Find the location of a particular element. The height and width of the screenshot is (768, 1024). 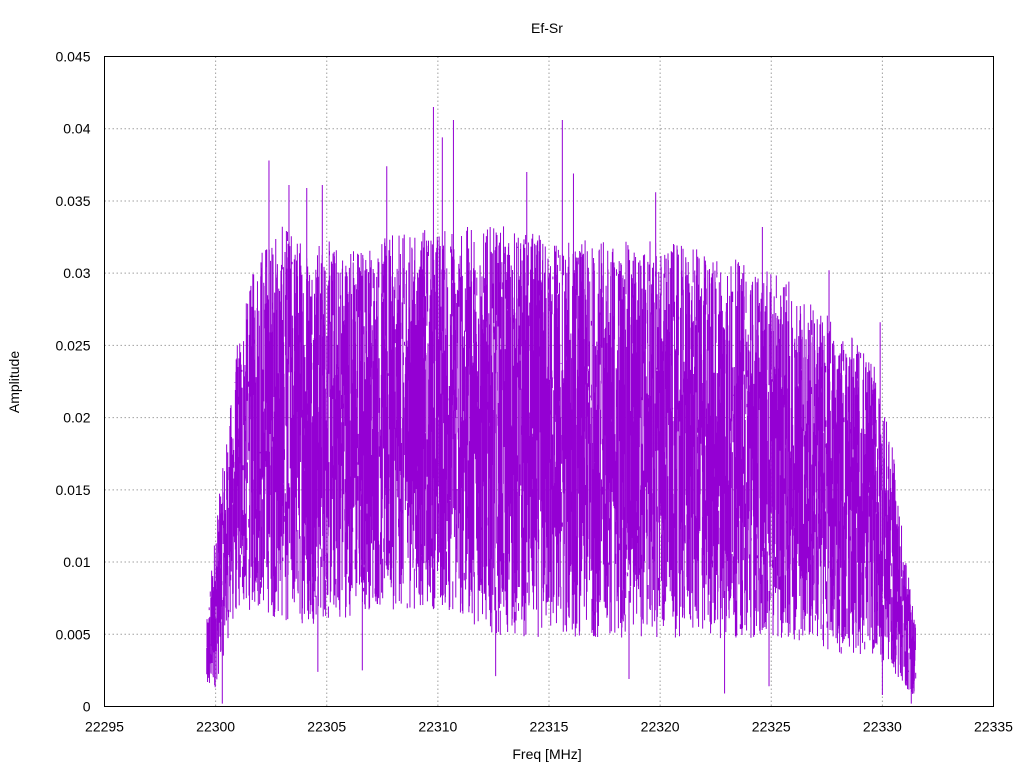

x-tick-label: 22330 is located at coordinates (882, 727).